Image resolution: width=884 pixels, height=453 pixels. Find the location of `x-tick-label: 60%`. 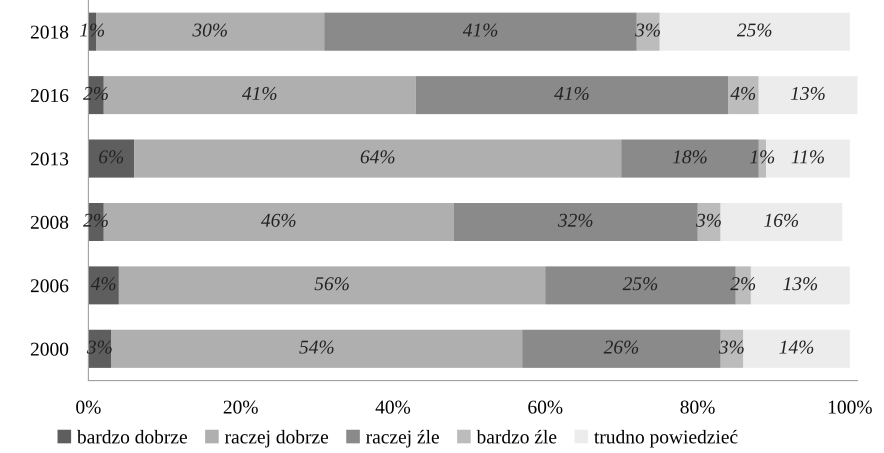

x-tick-label: 60% is located at coordinates (545, 407).